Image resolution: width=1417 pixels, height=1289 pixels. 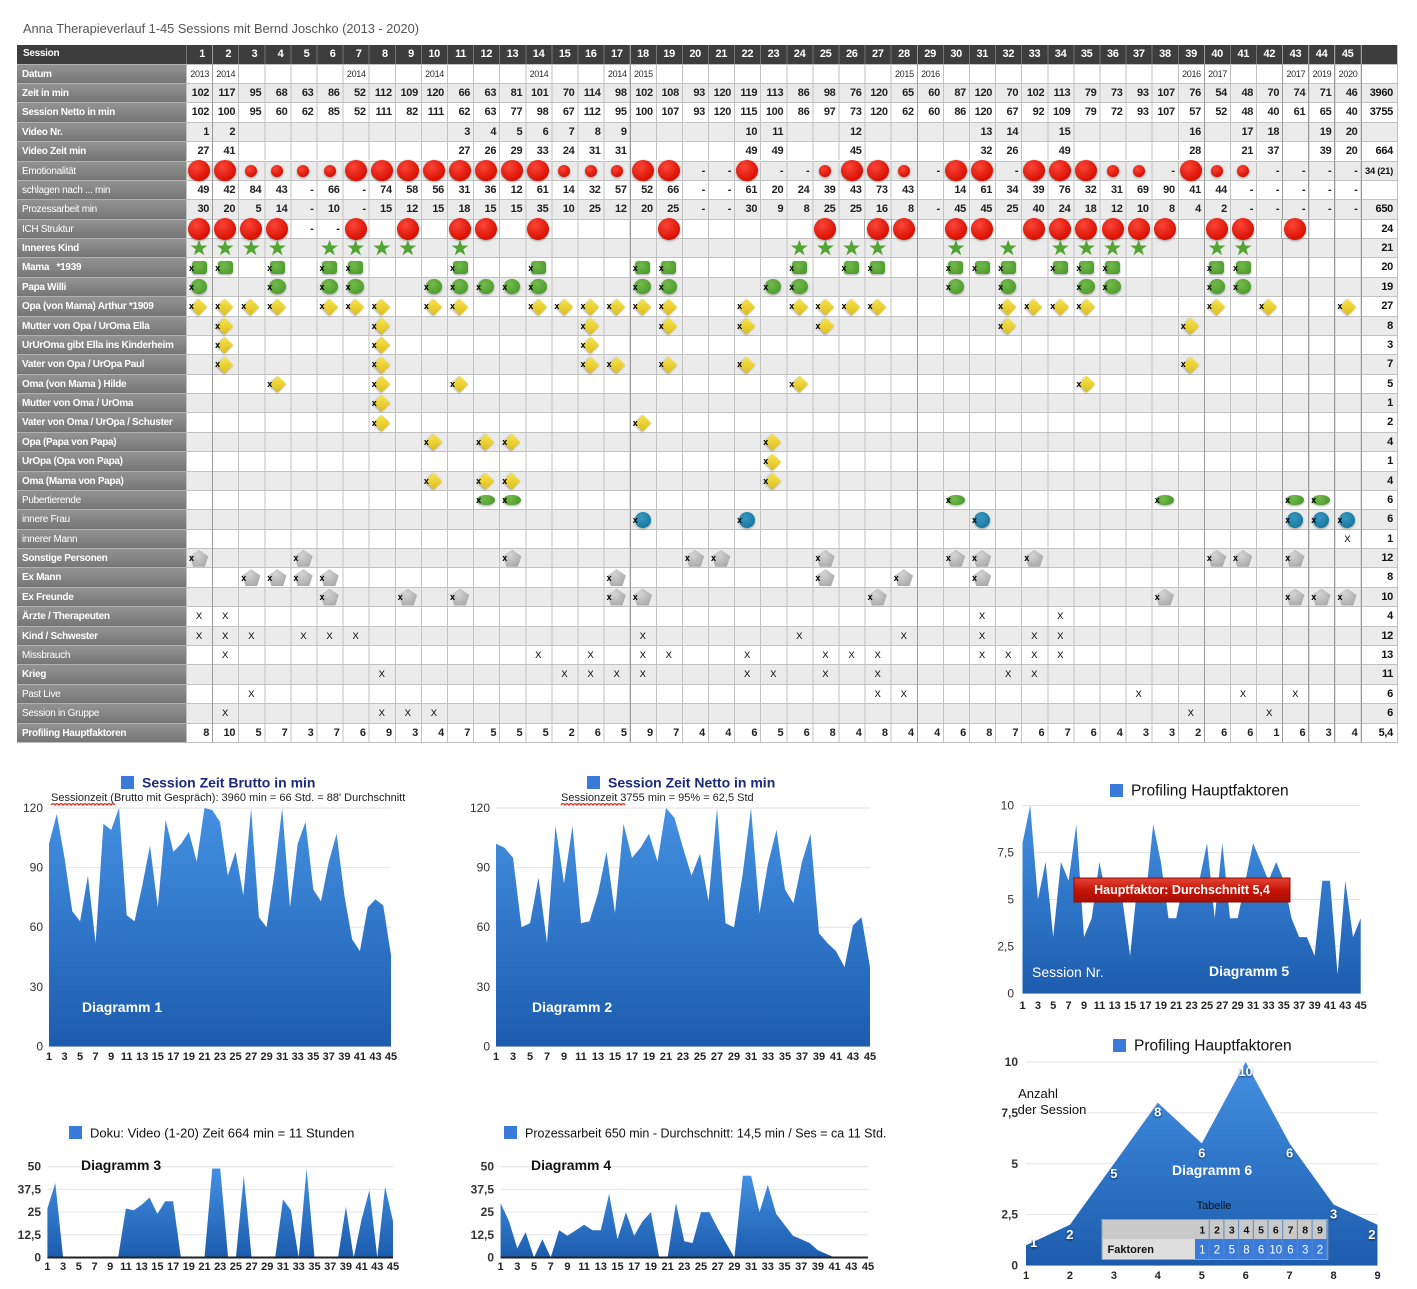 What do you see at coordinates (1210, 791) in the screenshot?
I see `svg-text: Profiling Hauptfaktoren` at bounding box center [1210, 791].